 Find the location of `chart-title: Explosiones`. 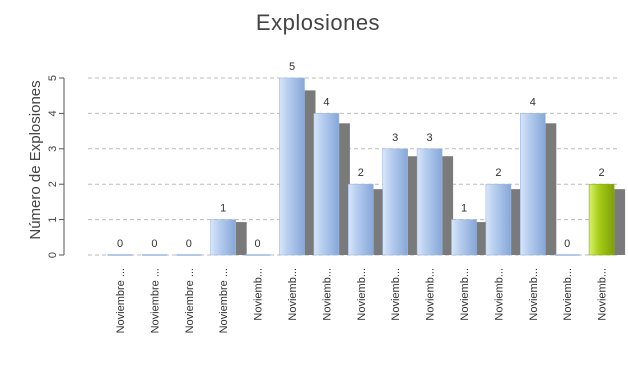

chart-title: Explosiones is located at coordinates (318, 22).